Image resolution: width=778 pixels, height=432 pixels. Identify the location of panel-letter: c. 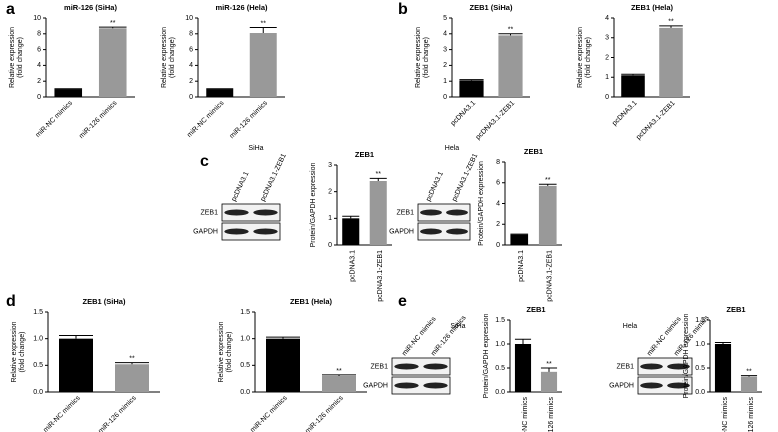
(204, 161).